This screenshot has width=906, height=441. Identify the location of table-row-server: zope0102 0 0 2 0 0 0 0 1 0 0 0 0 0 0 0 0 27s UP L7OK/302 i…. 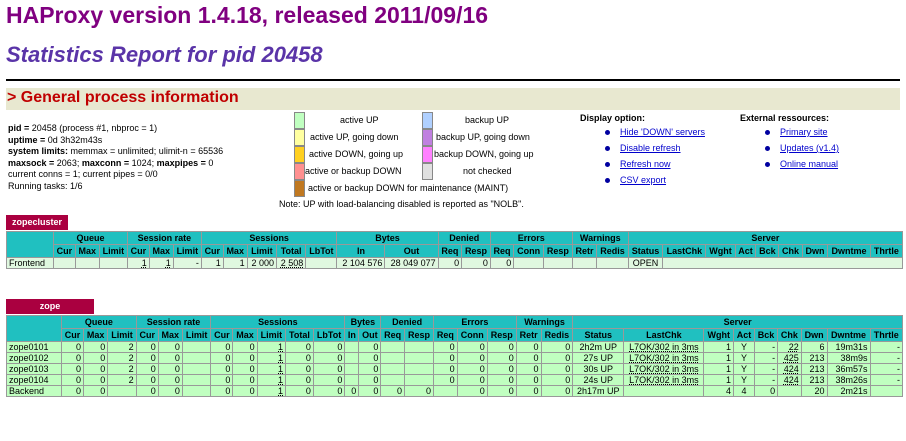
(455, 358).